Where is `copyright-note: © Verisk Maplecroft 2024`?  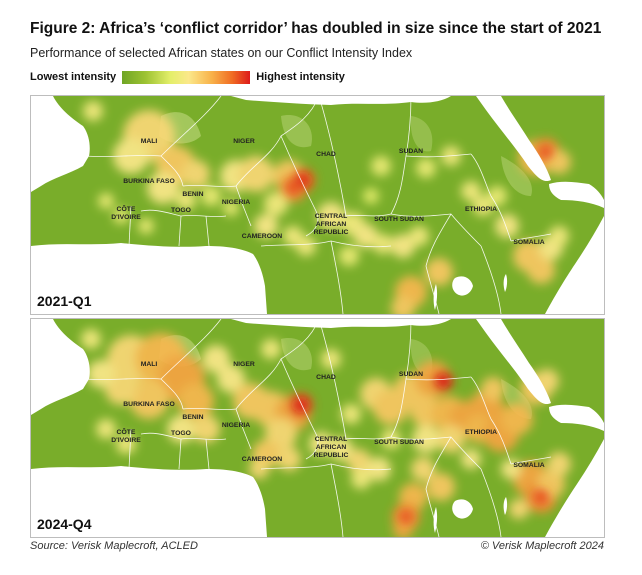
copyright-note: © Verisk Maplecroft 2024 is located at coordinates (542, 546).